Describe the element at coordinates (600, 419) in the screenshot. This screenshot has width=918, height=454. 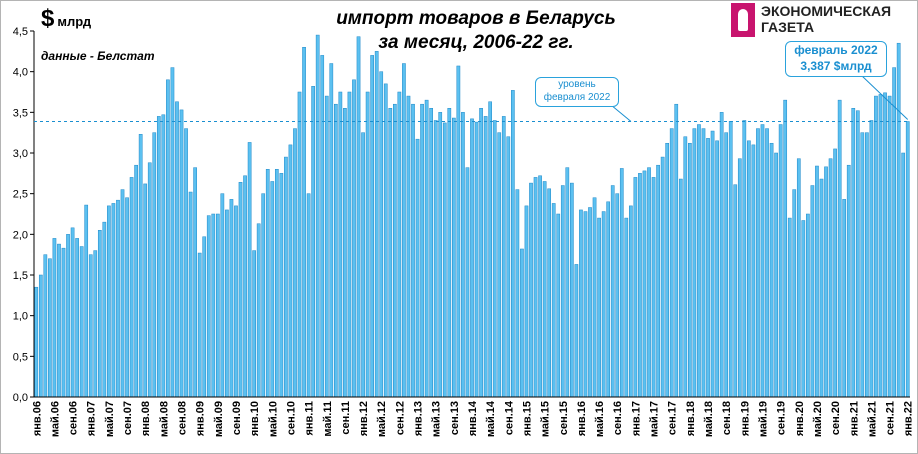
I see `x-tick-label: май.16` at that location.